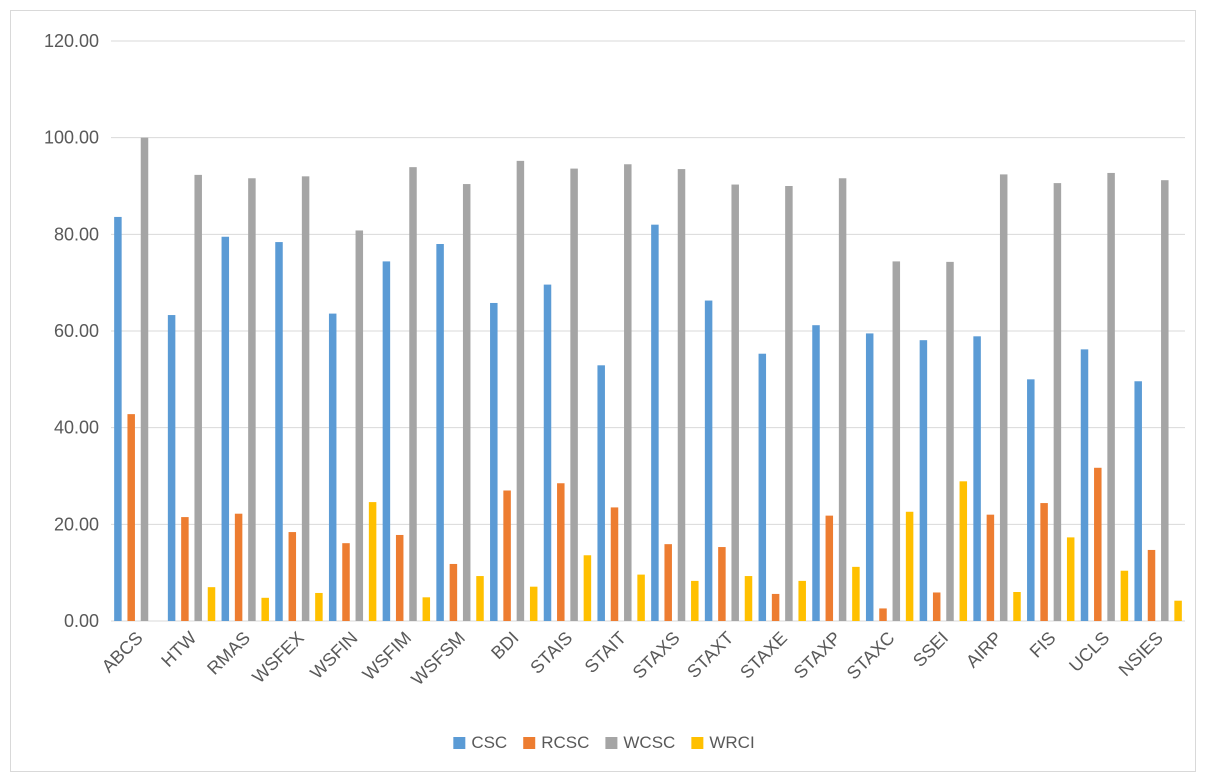 The image size is (1208, 780). I want to click on x-tick-label: FIS, so click(1043, 645).